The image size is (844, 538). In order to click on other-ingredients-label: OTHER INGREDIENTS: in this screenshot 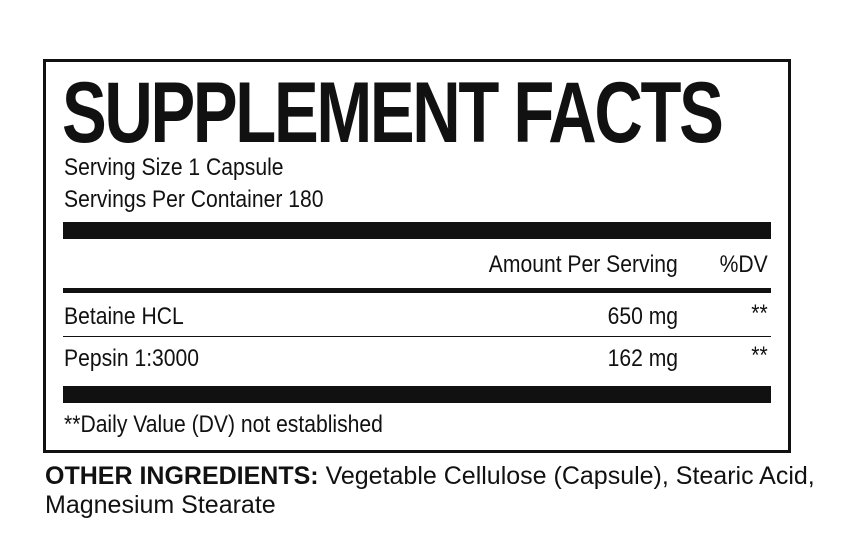, I will do `click(182, 476)`.